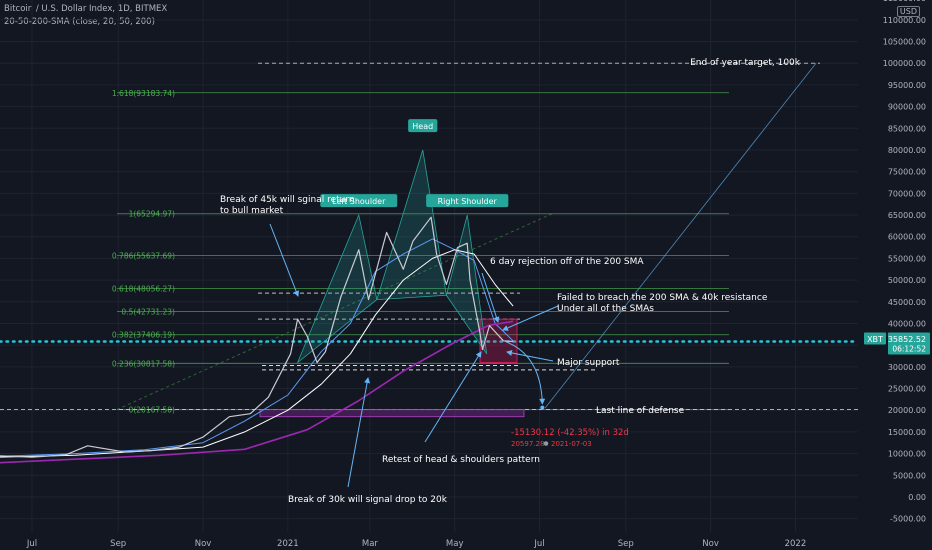 This screenshot has width=932, height=550. I want to click on y-tick-label: 50000.00, so click(907, 280).